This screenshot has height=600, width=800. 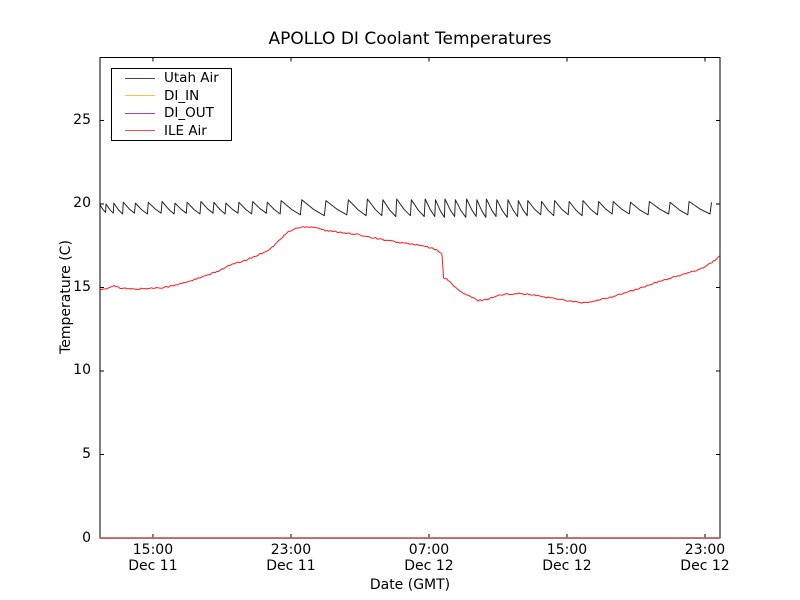 I want to click on legend-label: Utah Air, so click(x=191, y=78).